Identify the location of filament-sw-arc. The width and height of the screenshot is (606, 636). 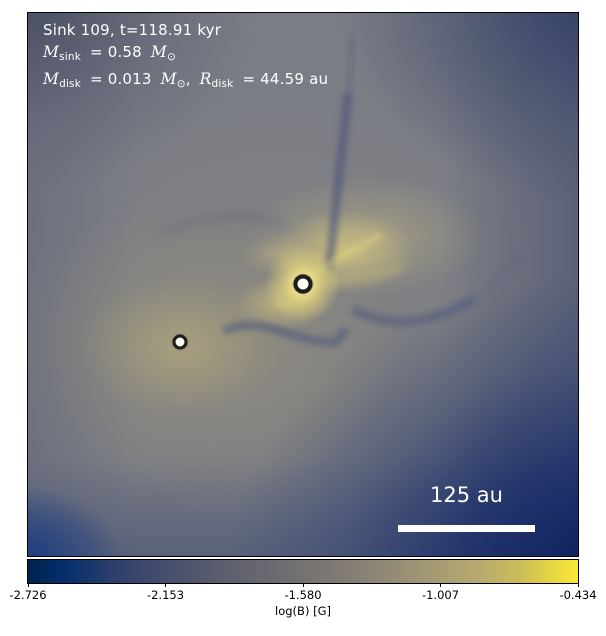
(285, 333).